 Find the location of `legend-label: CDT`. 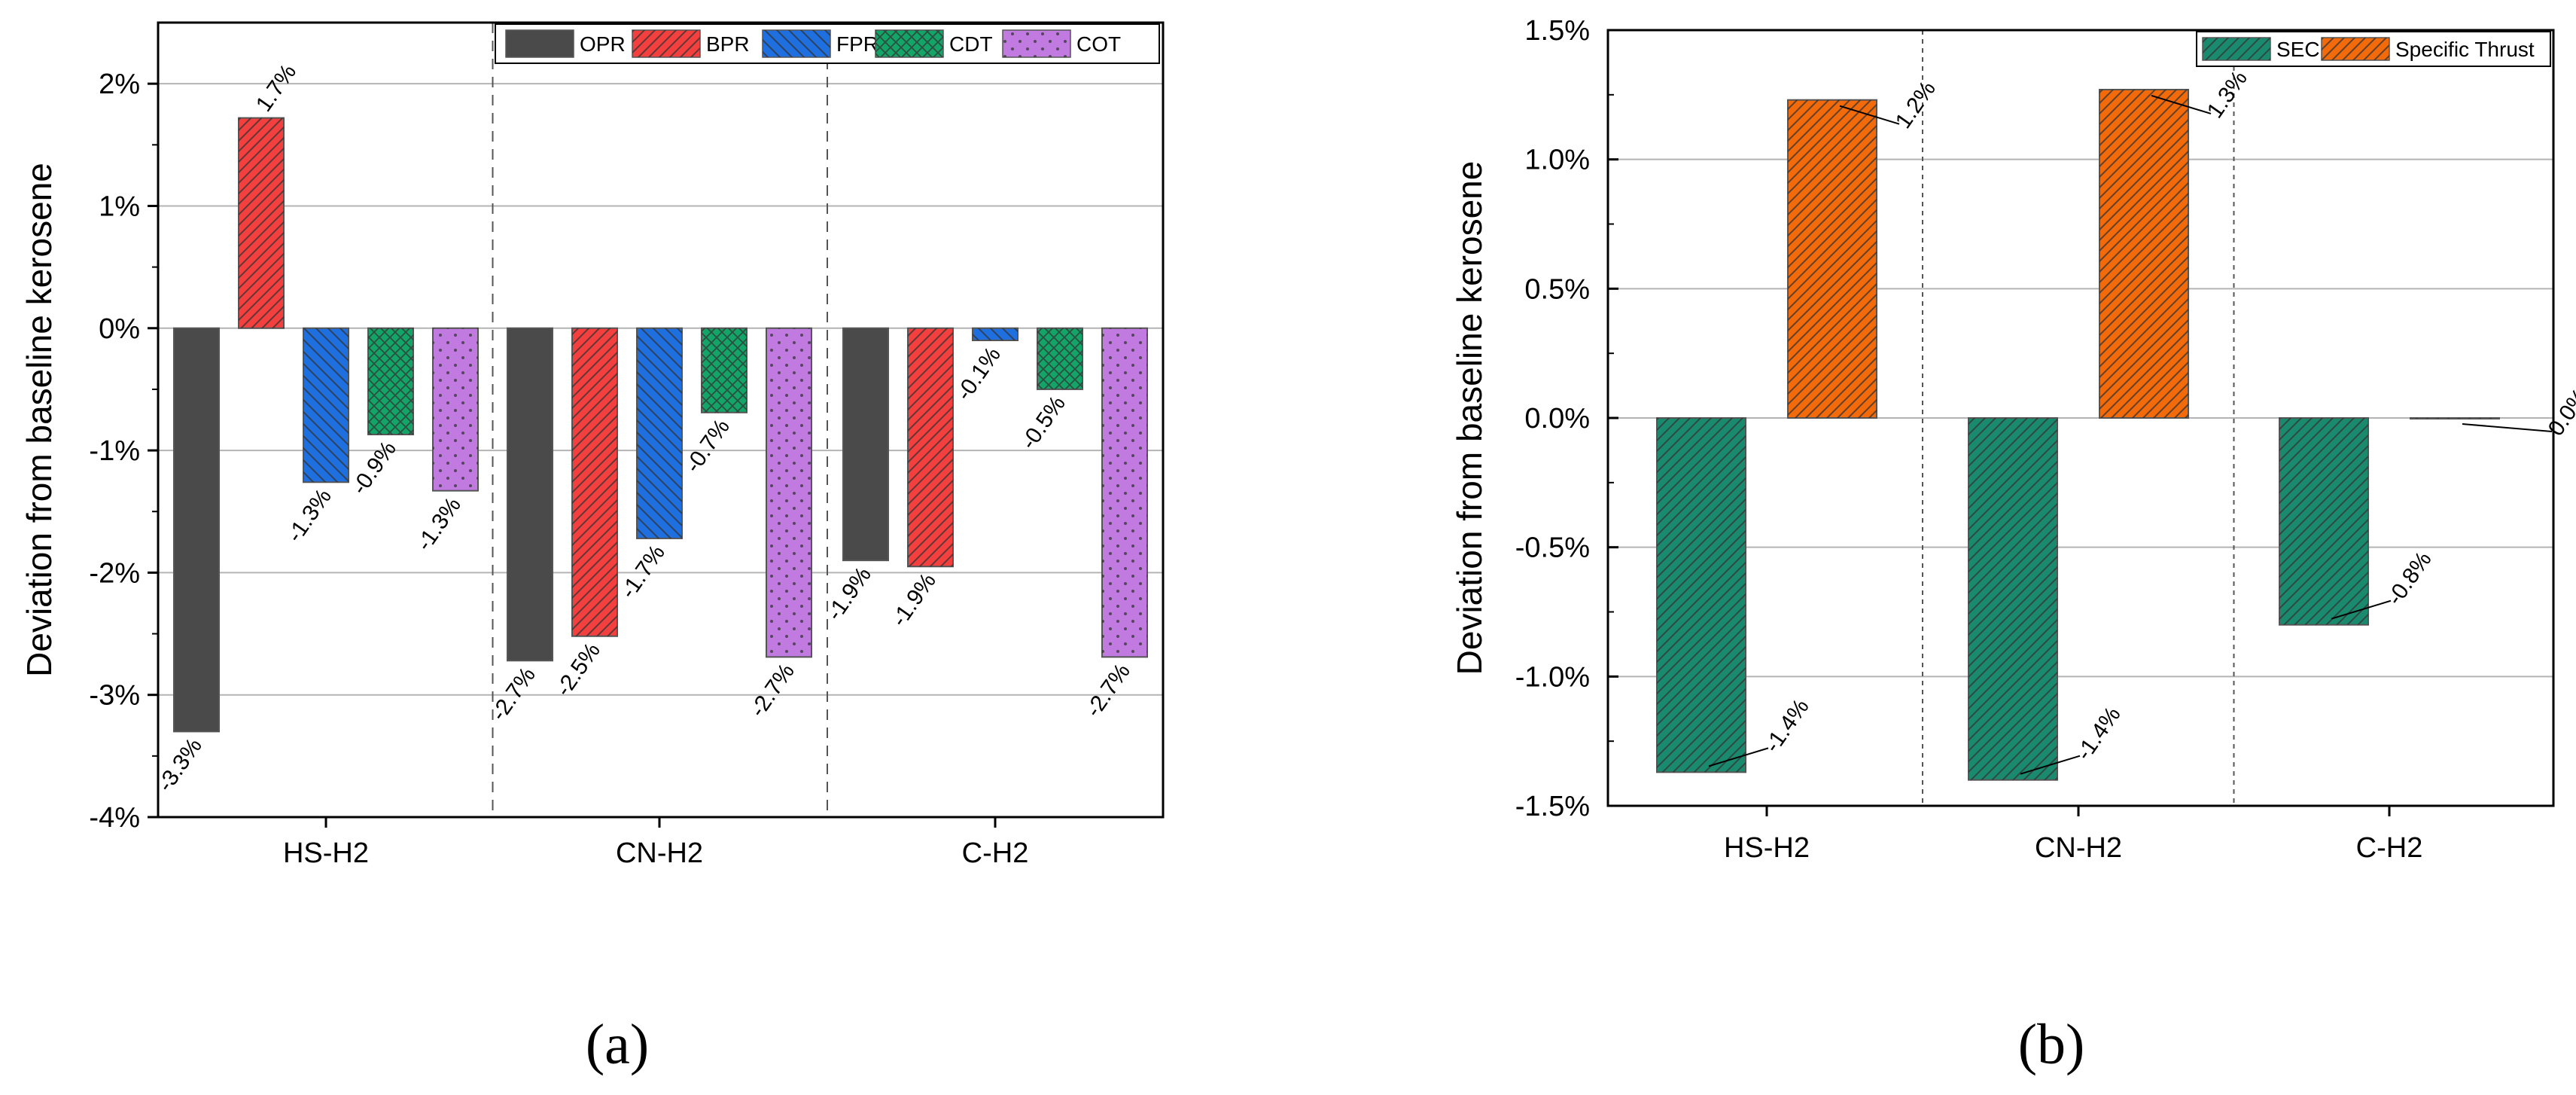

legend-label: CDT is located at coordinates (971, 44).